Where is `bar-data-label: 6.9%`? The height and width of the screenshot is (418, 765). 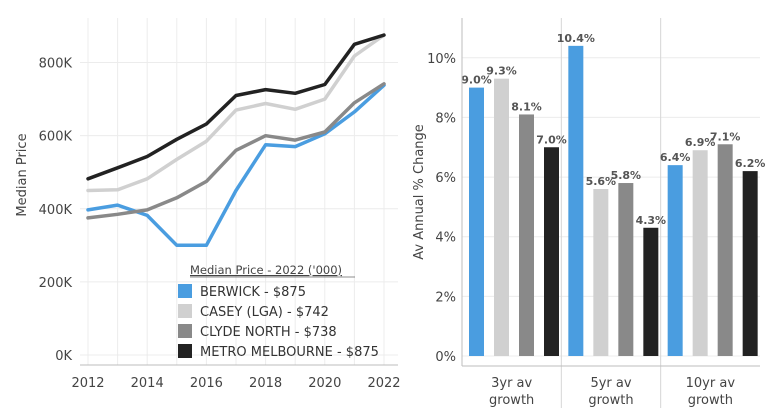
bar-data-label: 6.9% is located at coordinates (700, 142).